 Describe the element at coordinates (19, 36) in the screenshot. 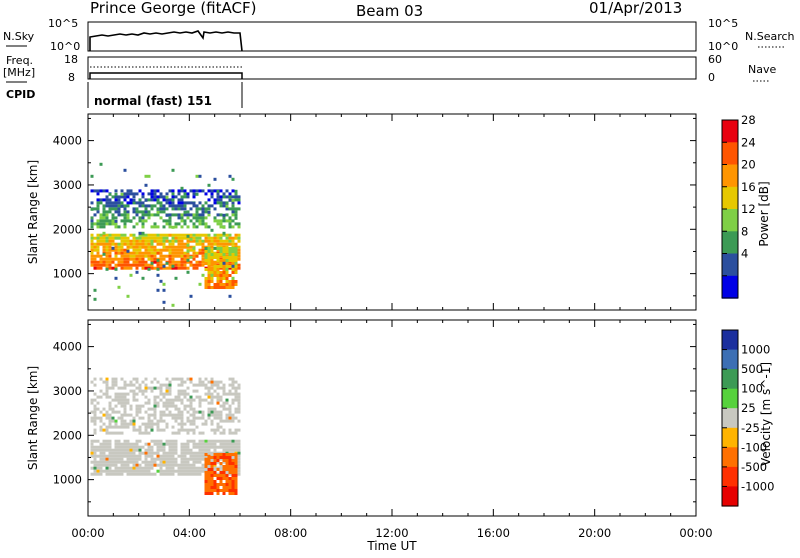

I see `nsky-label: N.Sky` at that location.